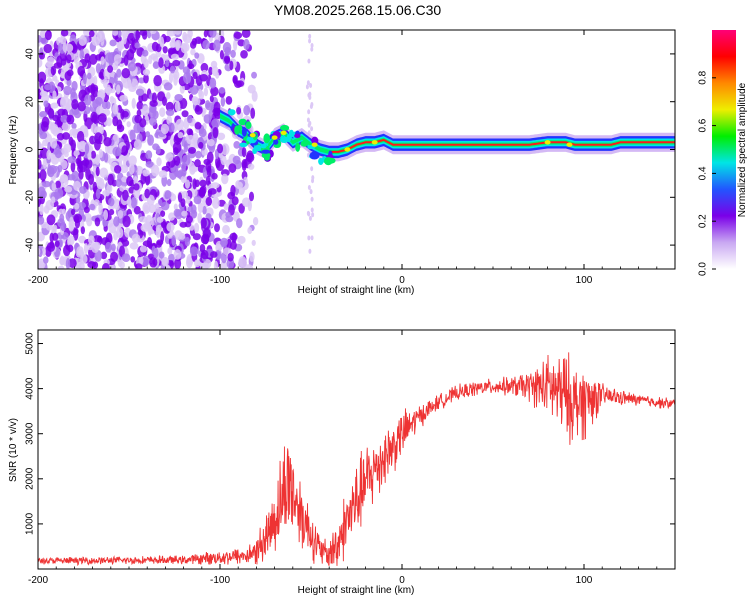 The height and width of the screenshot is (600, 750). I want to click on ridge-lobe, so click(321, 161).